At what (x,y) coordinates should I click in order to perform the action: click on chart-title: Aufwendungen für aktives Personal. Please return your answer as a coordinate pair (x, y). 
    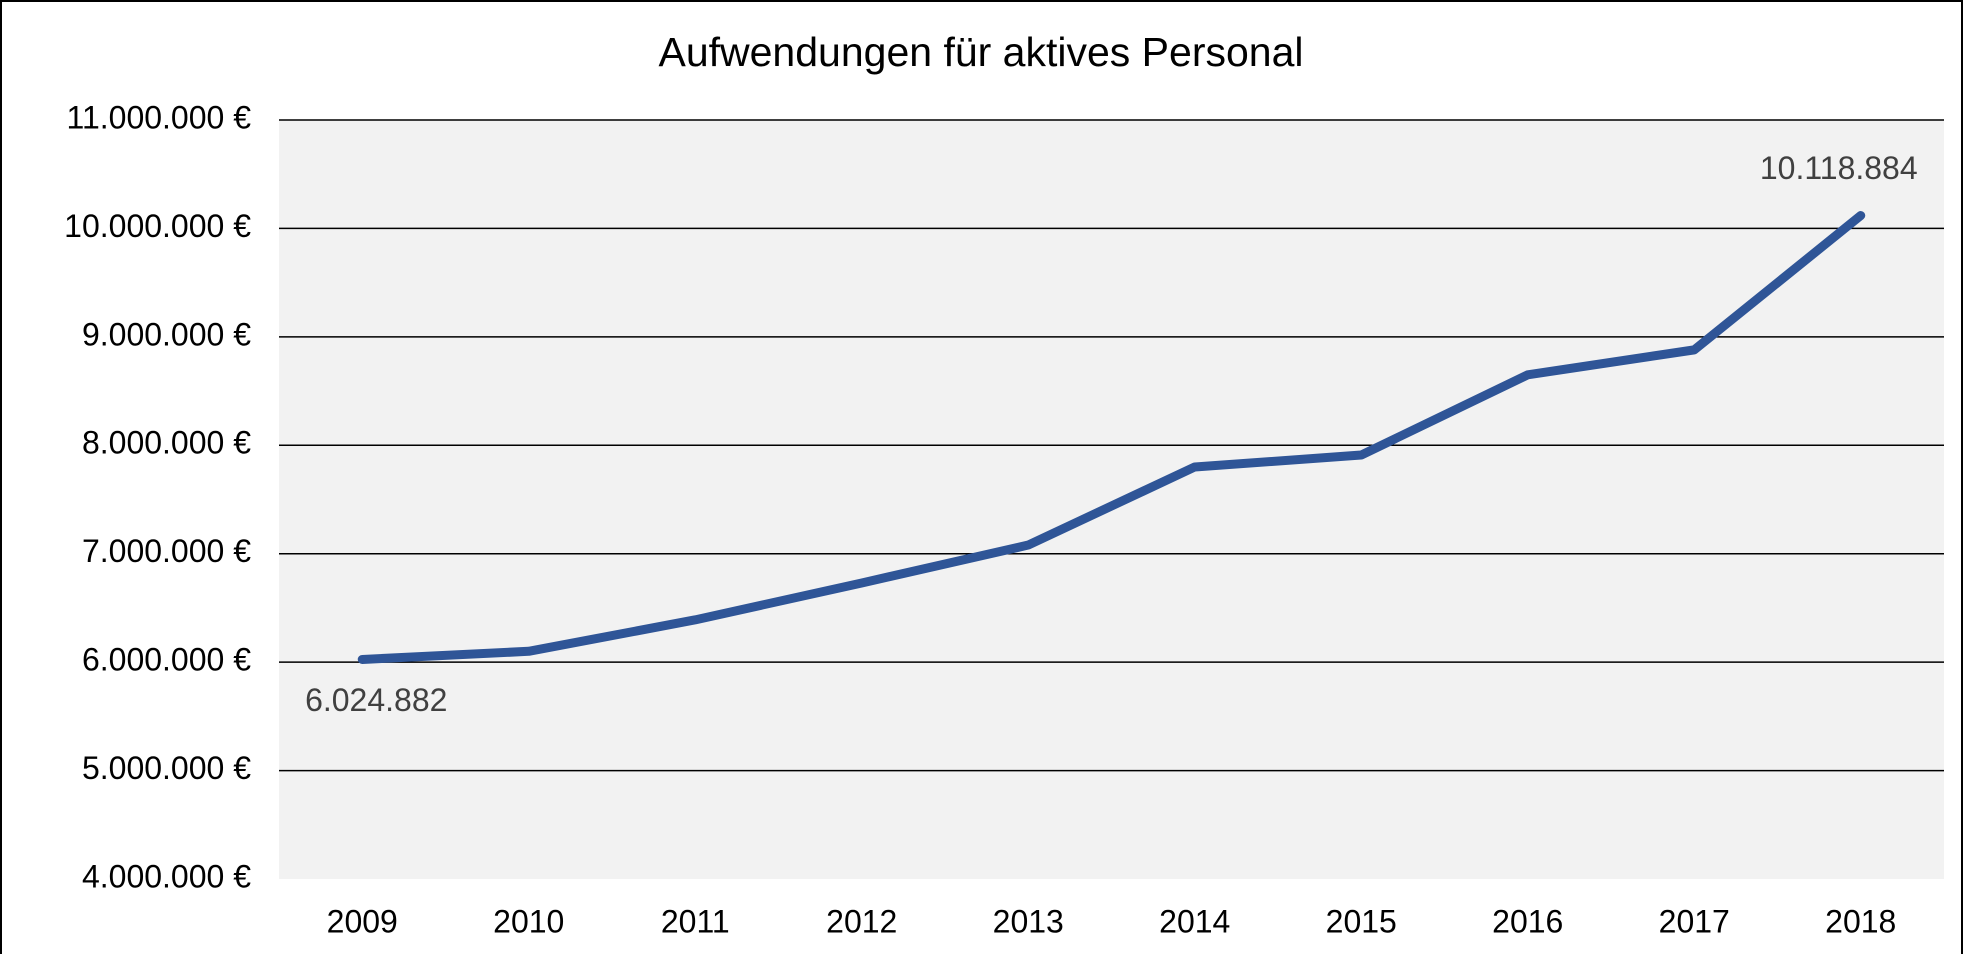
    Looking at the image, I should click on (980, 52).